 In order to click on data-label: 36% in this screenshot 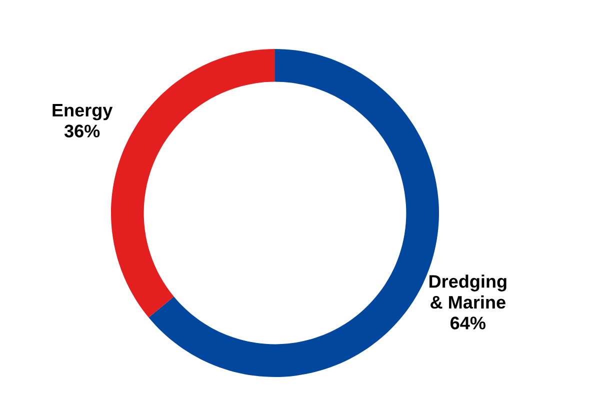, I will do `click(82, 131)`.